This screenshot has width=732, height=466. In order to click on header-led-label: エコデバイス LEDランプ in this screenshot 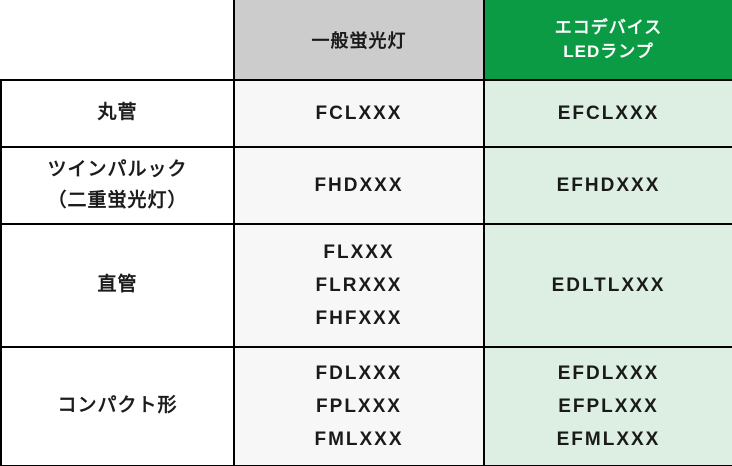, I will do `click(608, 40)`.